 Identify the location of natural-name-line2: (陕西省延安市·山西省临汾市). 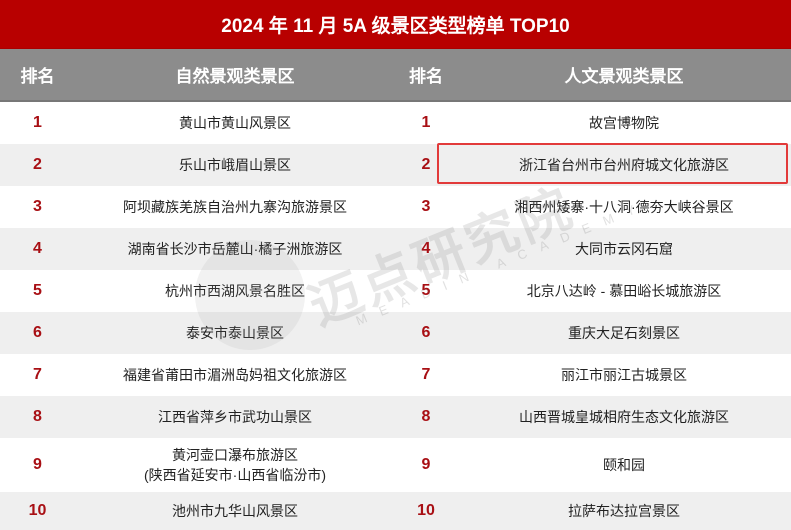
(235, 475).